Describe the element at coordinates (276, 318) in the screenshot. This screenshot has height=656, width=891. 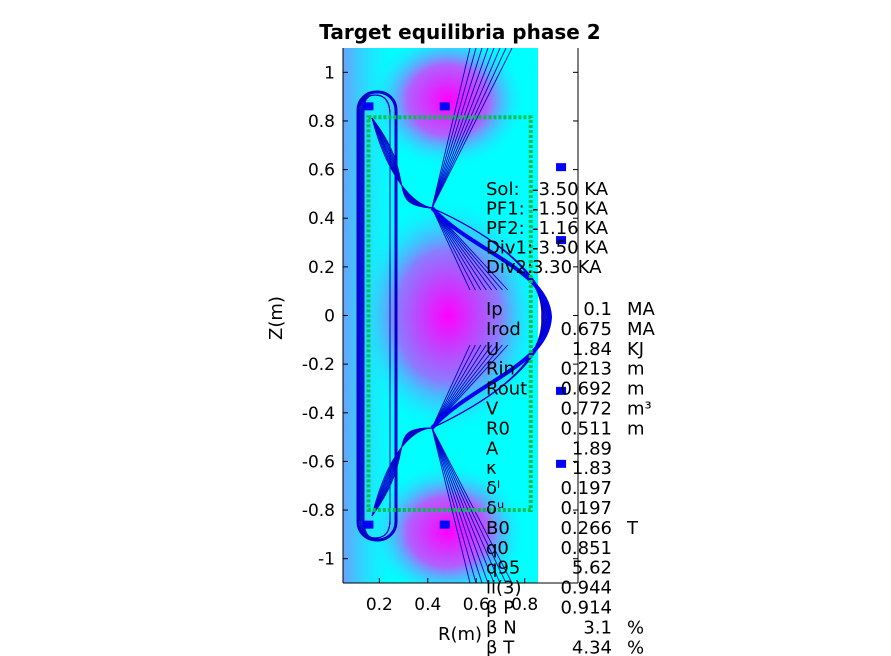
I see `y-axis-label: Z(m)` at that location.